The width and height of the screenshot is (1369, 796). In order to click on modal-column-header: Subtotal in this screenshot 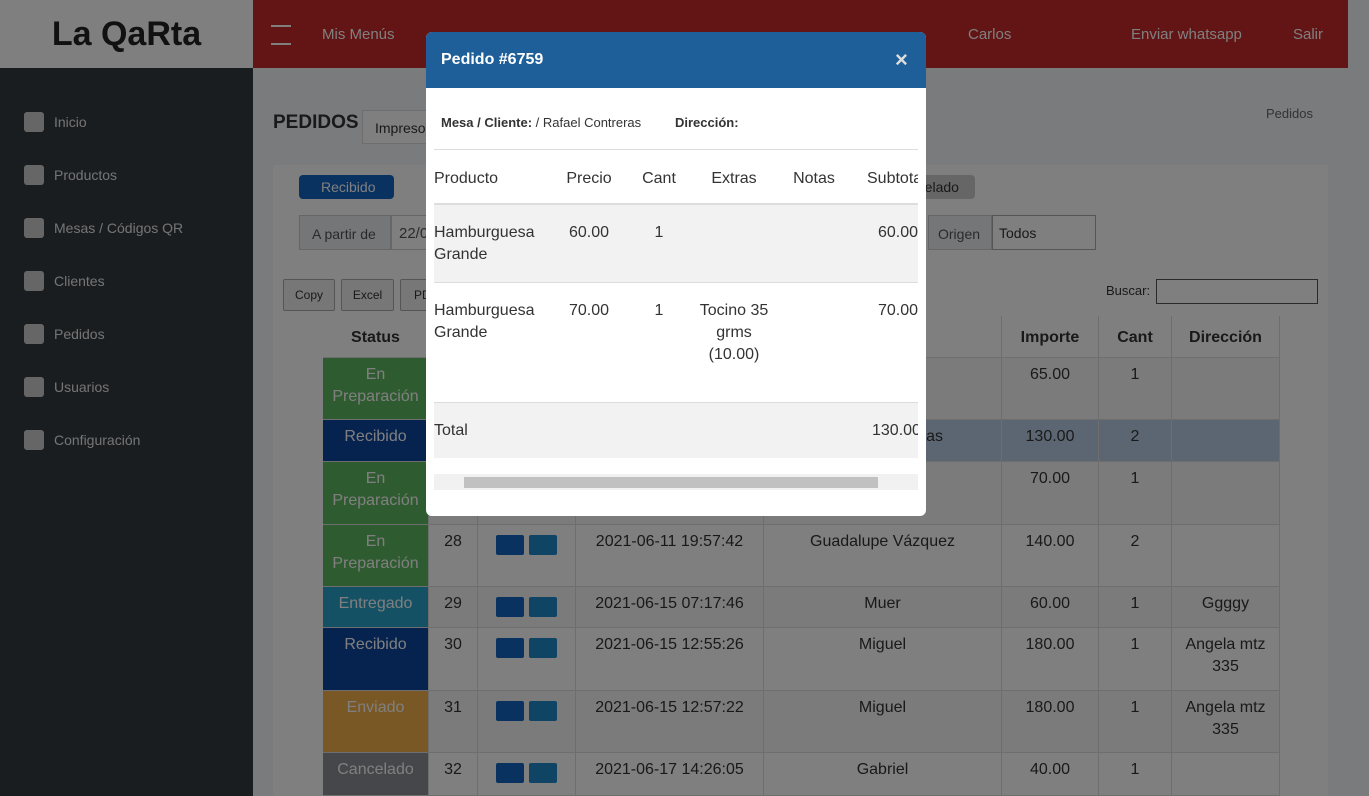, I will do `click(892, 178)`.